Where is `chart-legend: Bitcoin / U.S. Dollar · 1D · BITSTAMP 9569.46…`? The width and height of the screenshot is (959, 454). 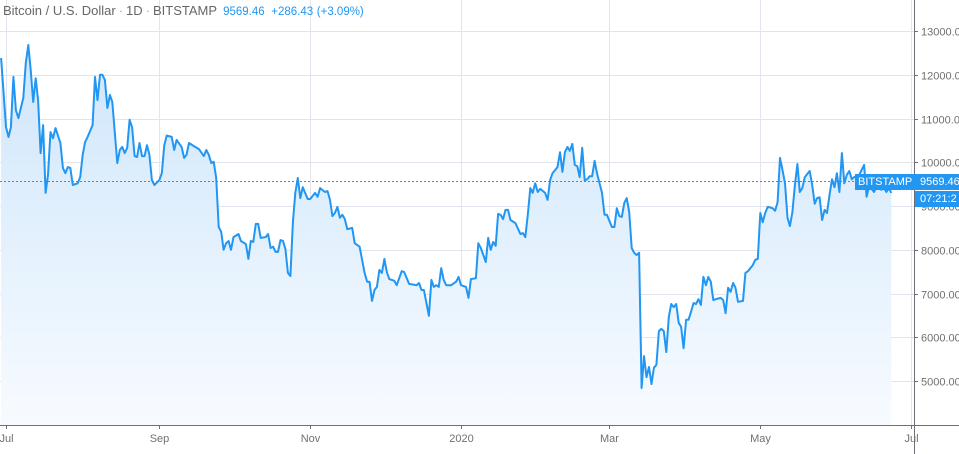 chart-legend: Bitcoin / U.S. Dollar · 1D · BITSTAMP 9569.46… is located at coordinates (183, 10).